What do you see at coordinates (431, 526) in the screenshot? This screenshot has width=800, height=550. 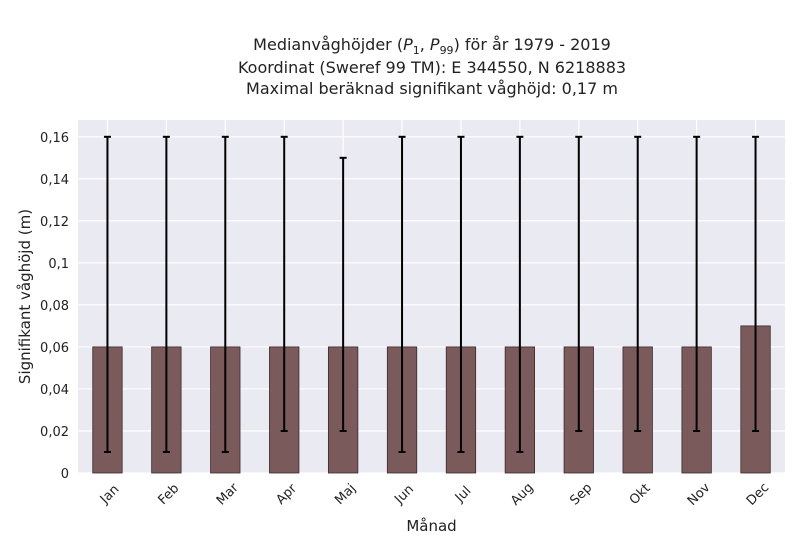 I see `x-axis-label: Månad` at bounding box center [431, 526].